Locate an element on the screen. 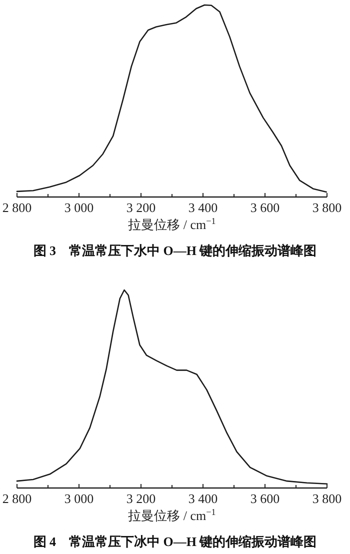  text: 图 3 常温常压下水中 O—H 键的伸缩振动谱峰图 is located at coordinates (175, 250).